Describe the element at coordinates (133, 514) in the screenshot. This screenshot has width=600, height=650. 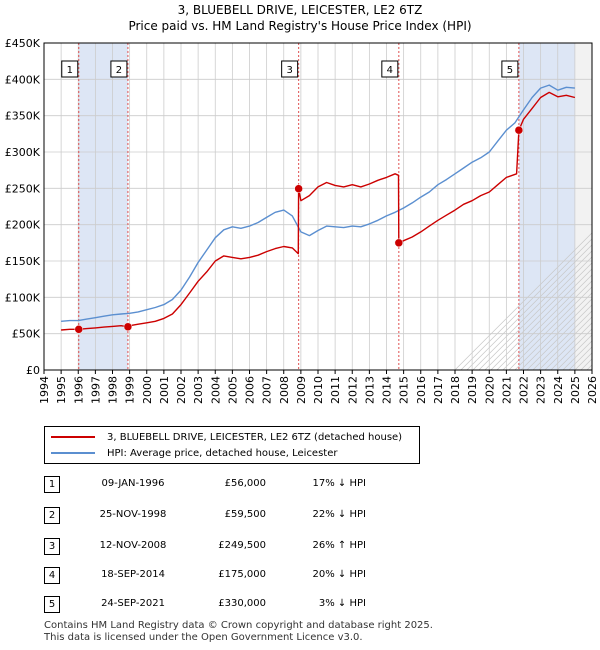
I see `transaction-date: 25-NOV-1998` at that location.